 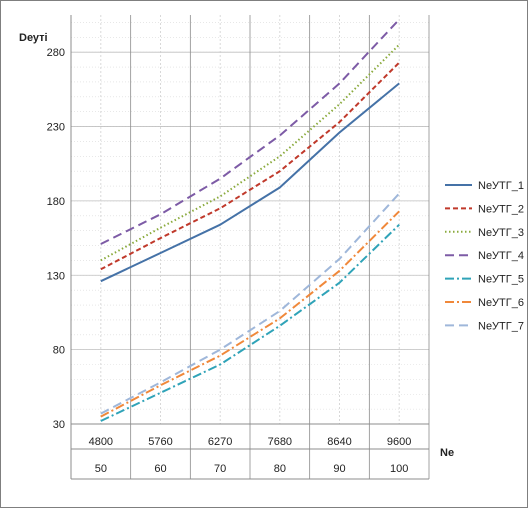 I want to click on x-secondary-tick-label: 50, so click(x=101, y=469).